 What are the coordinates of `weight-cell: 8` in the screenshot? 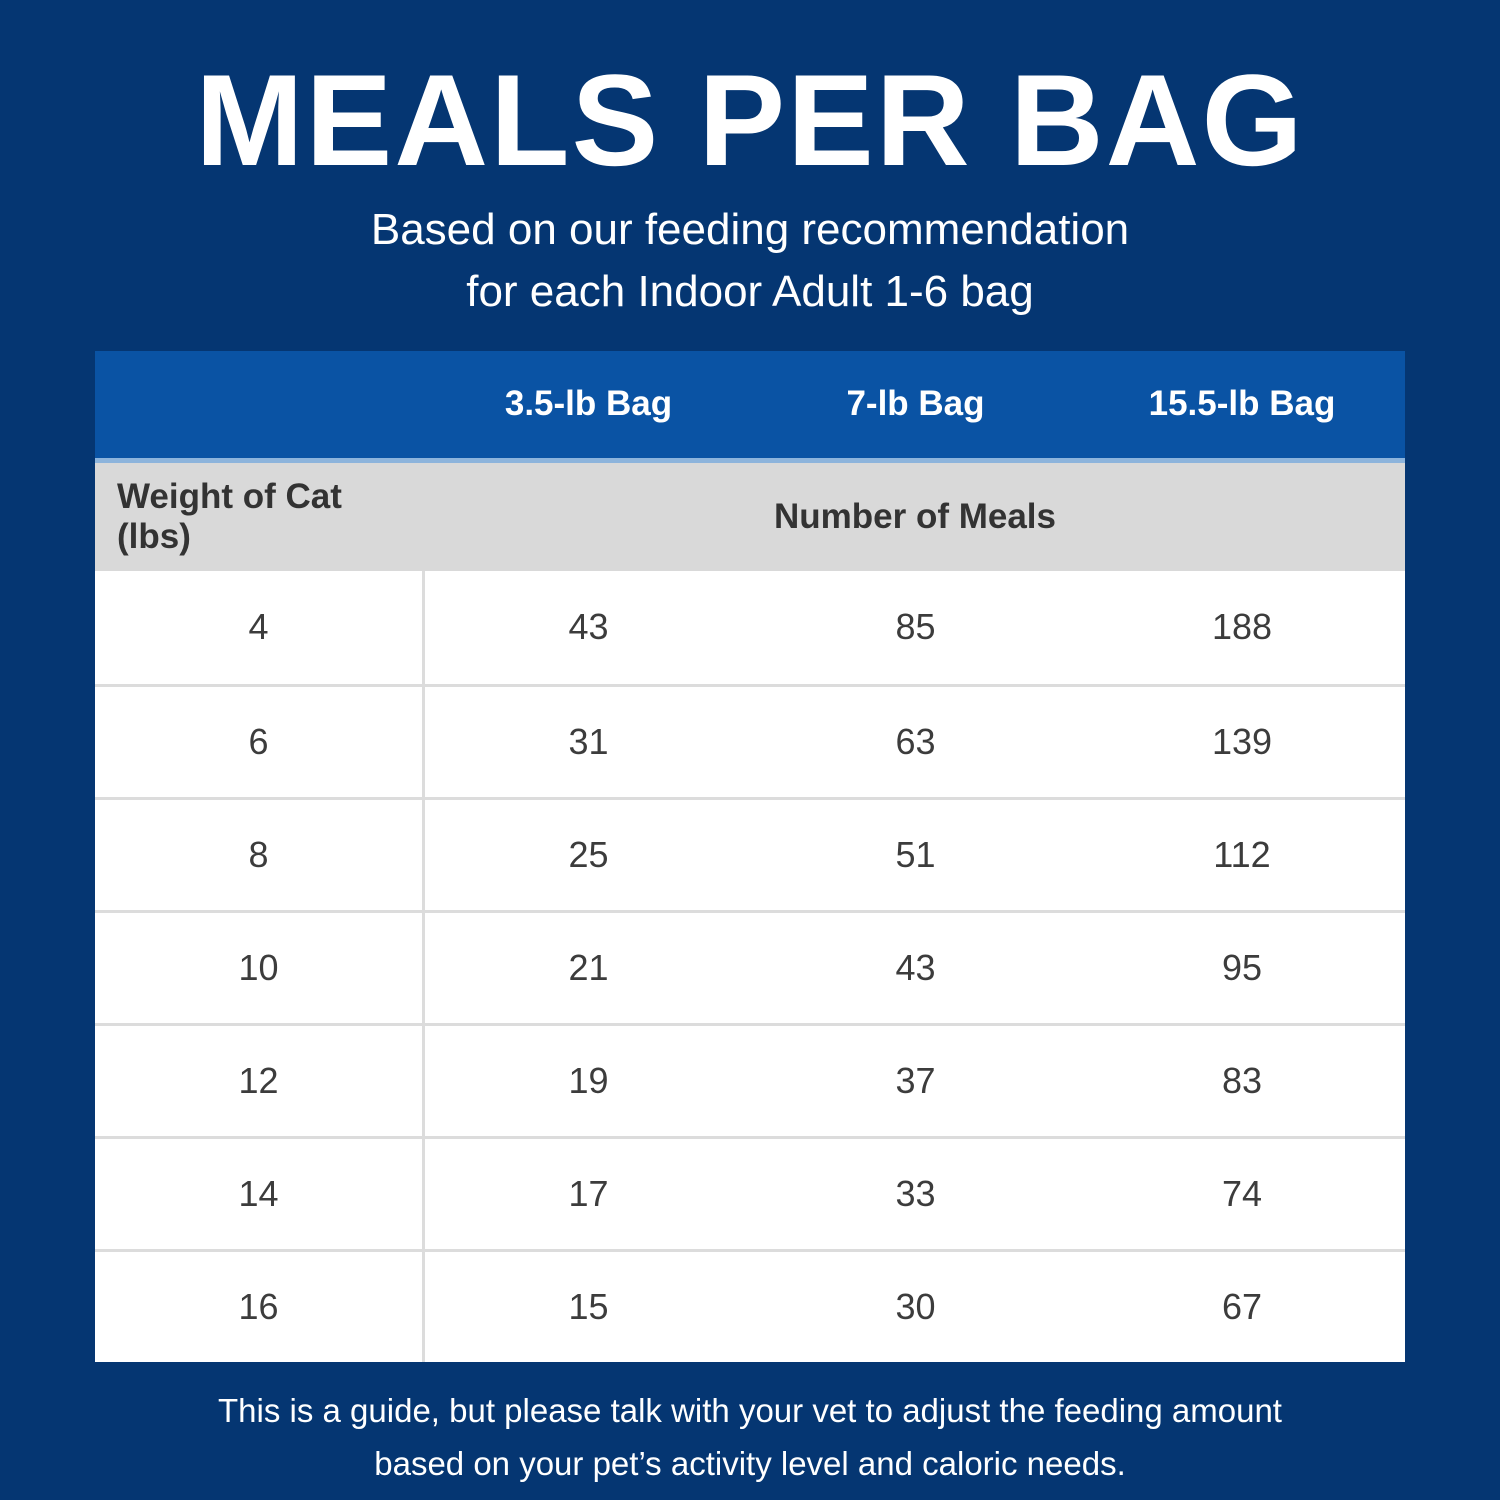 It's located at (260, 854).